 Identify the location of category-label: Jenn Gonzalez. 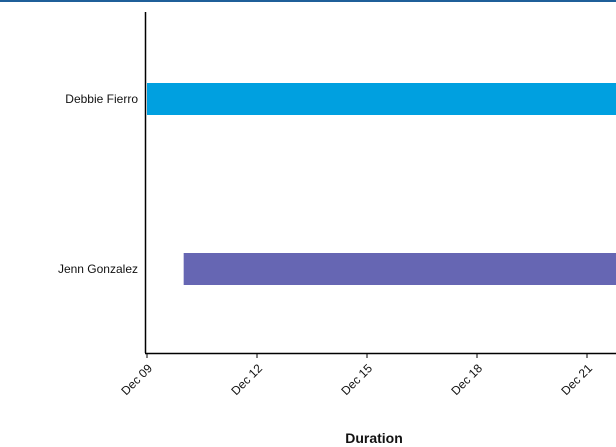
(98, 269).